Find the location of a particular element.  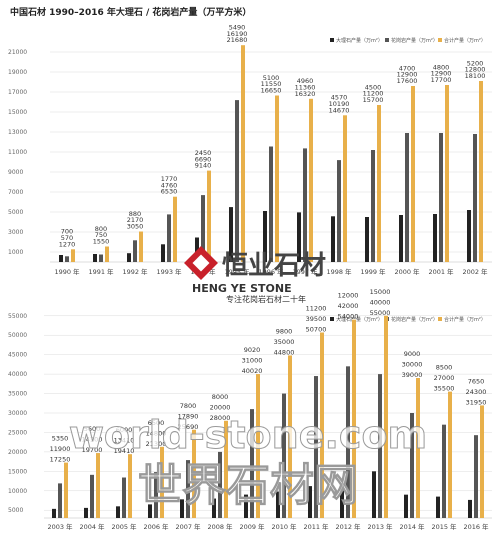

data-label: 4700 is located at coordinates (407, 68).